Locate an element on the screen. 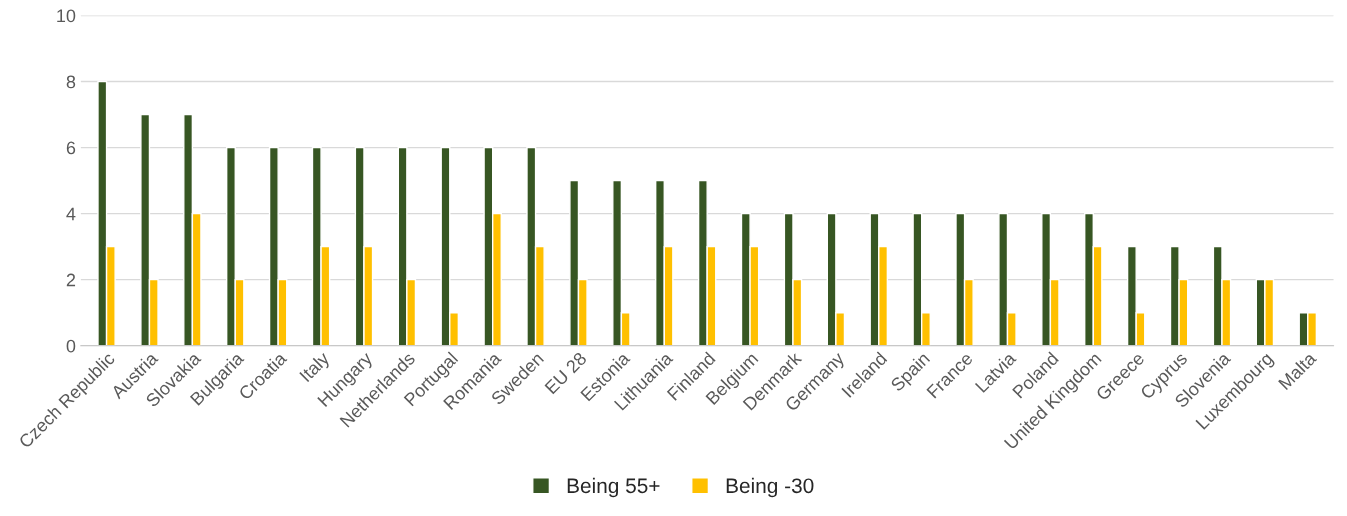 This screenshot has height=516, width=1347. y-tick-label: 6 is located at coordinates (71, 148).